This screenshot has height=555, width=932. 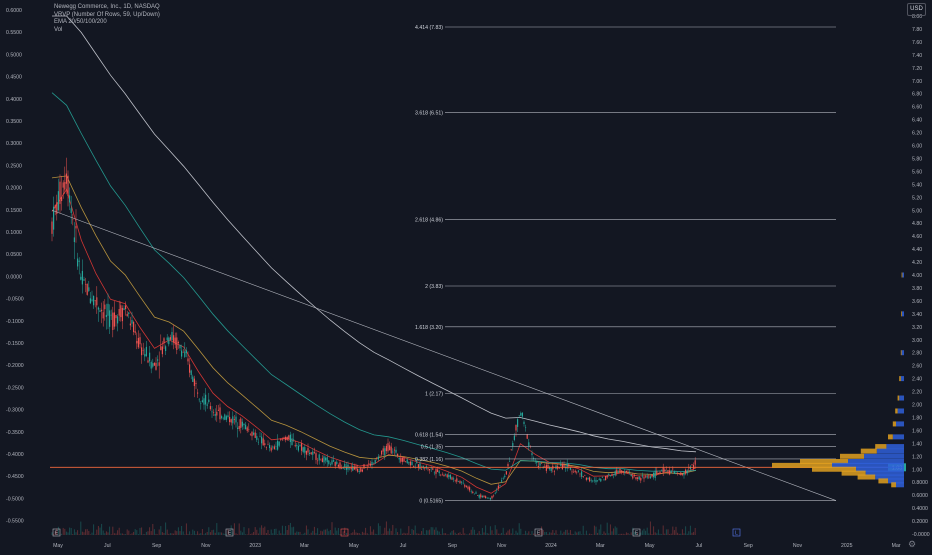 What do you see at coordinates (58, 29) in the screenshot?
I see `legend-vol: Vol` at bounding box center [58, 29].